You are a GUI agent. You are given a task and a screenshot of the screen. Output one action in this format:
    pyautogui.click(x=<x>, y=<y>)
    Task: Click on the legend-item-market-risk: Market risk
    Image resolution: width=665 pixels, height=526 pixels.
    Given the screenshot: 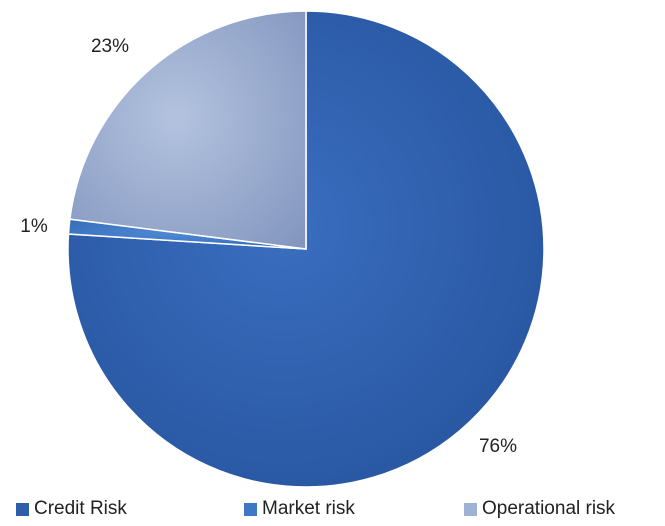 What is the action you would take?
    pyautogui.click(x=299, y=509)
    